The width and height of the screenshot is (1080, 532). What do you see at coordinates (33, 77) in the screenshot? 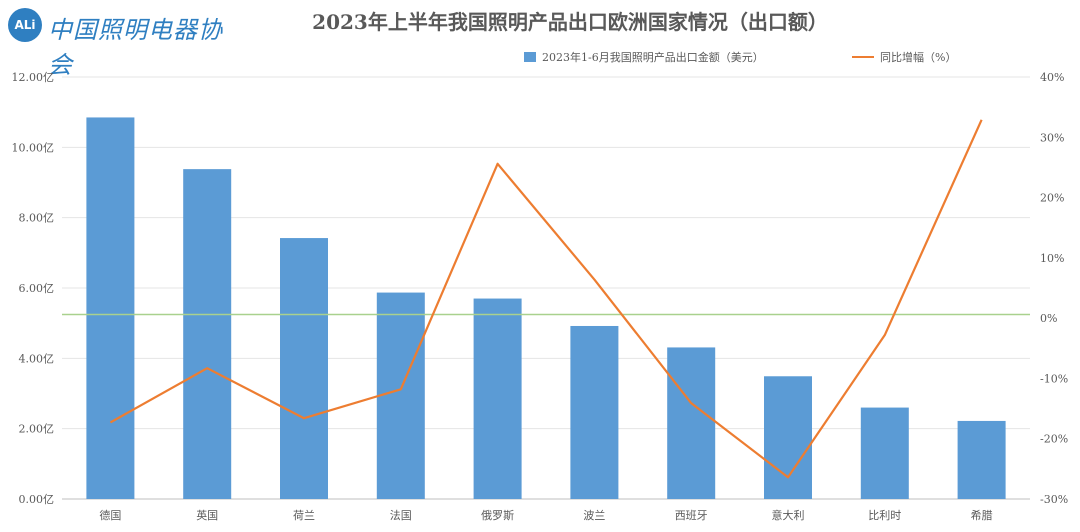
I see `left-tick-label: 12.00亿` at bounding box center [33, 77].